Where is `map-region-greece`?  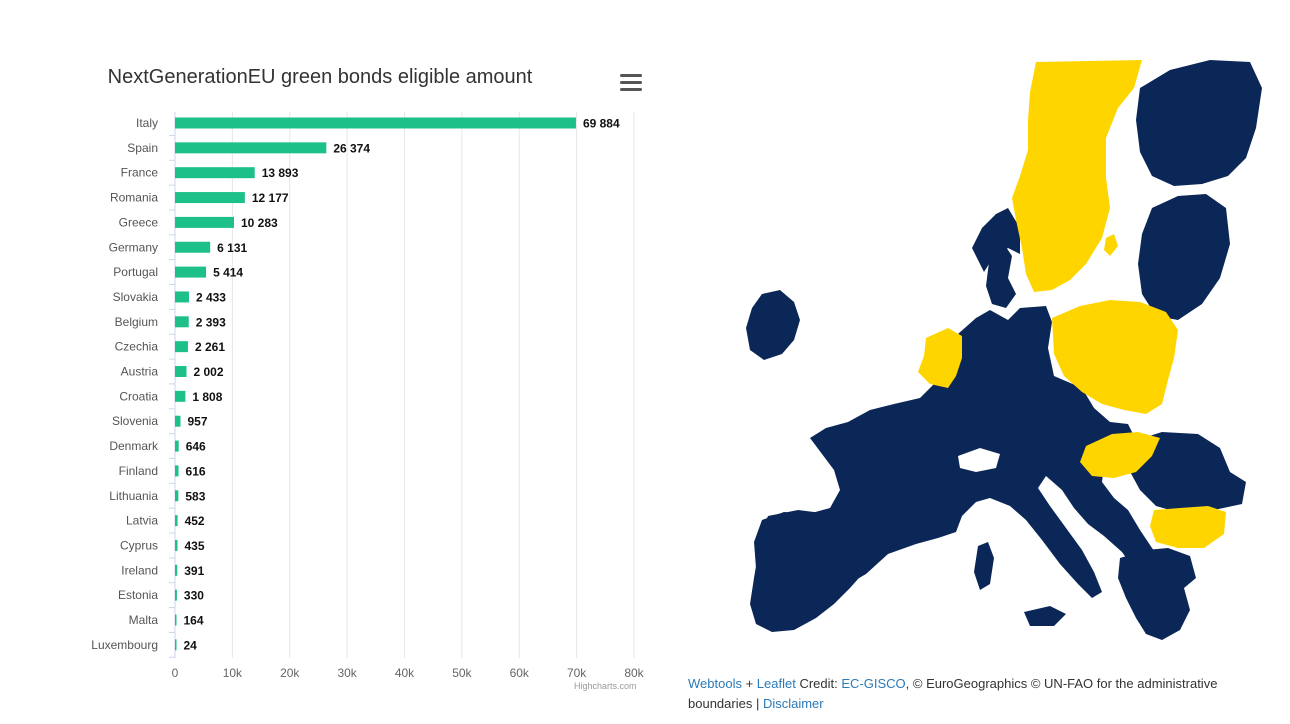
map-region-greece is located at coordinates (1157, 594).